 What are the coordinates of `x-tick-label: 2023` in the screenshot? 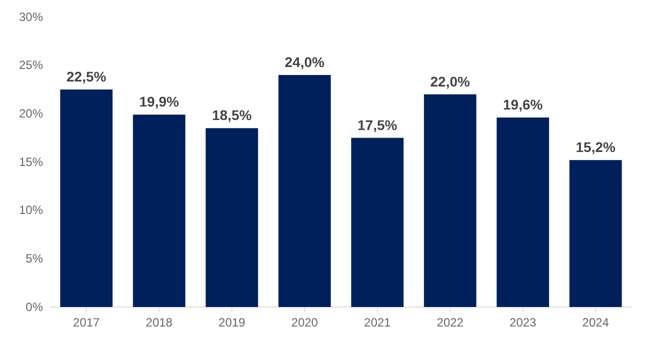 It's located at (523, 323).